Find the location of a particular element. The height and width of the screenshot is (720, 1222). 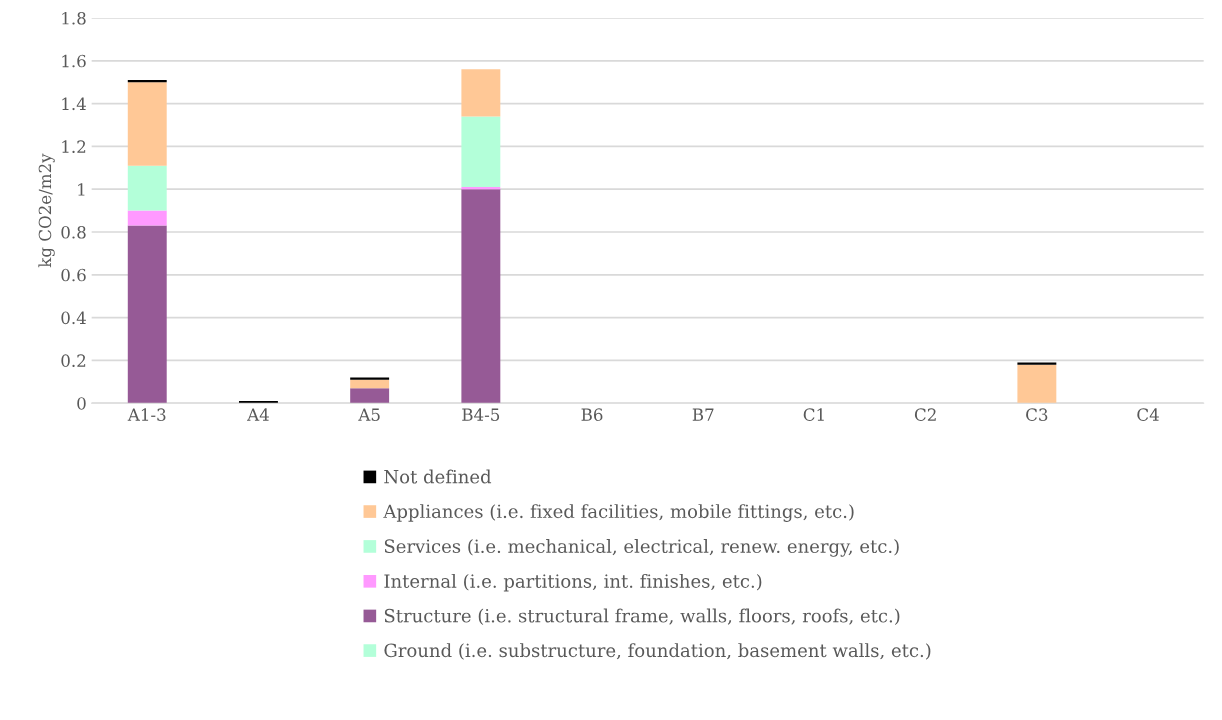

legend-label: Ground (i.e. substructure, foundation, basement walls, etc.) is located at coordinates (657, 651).